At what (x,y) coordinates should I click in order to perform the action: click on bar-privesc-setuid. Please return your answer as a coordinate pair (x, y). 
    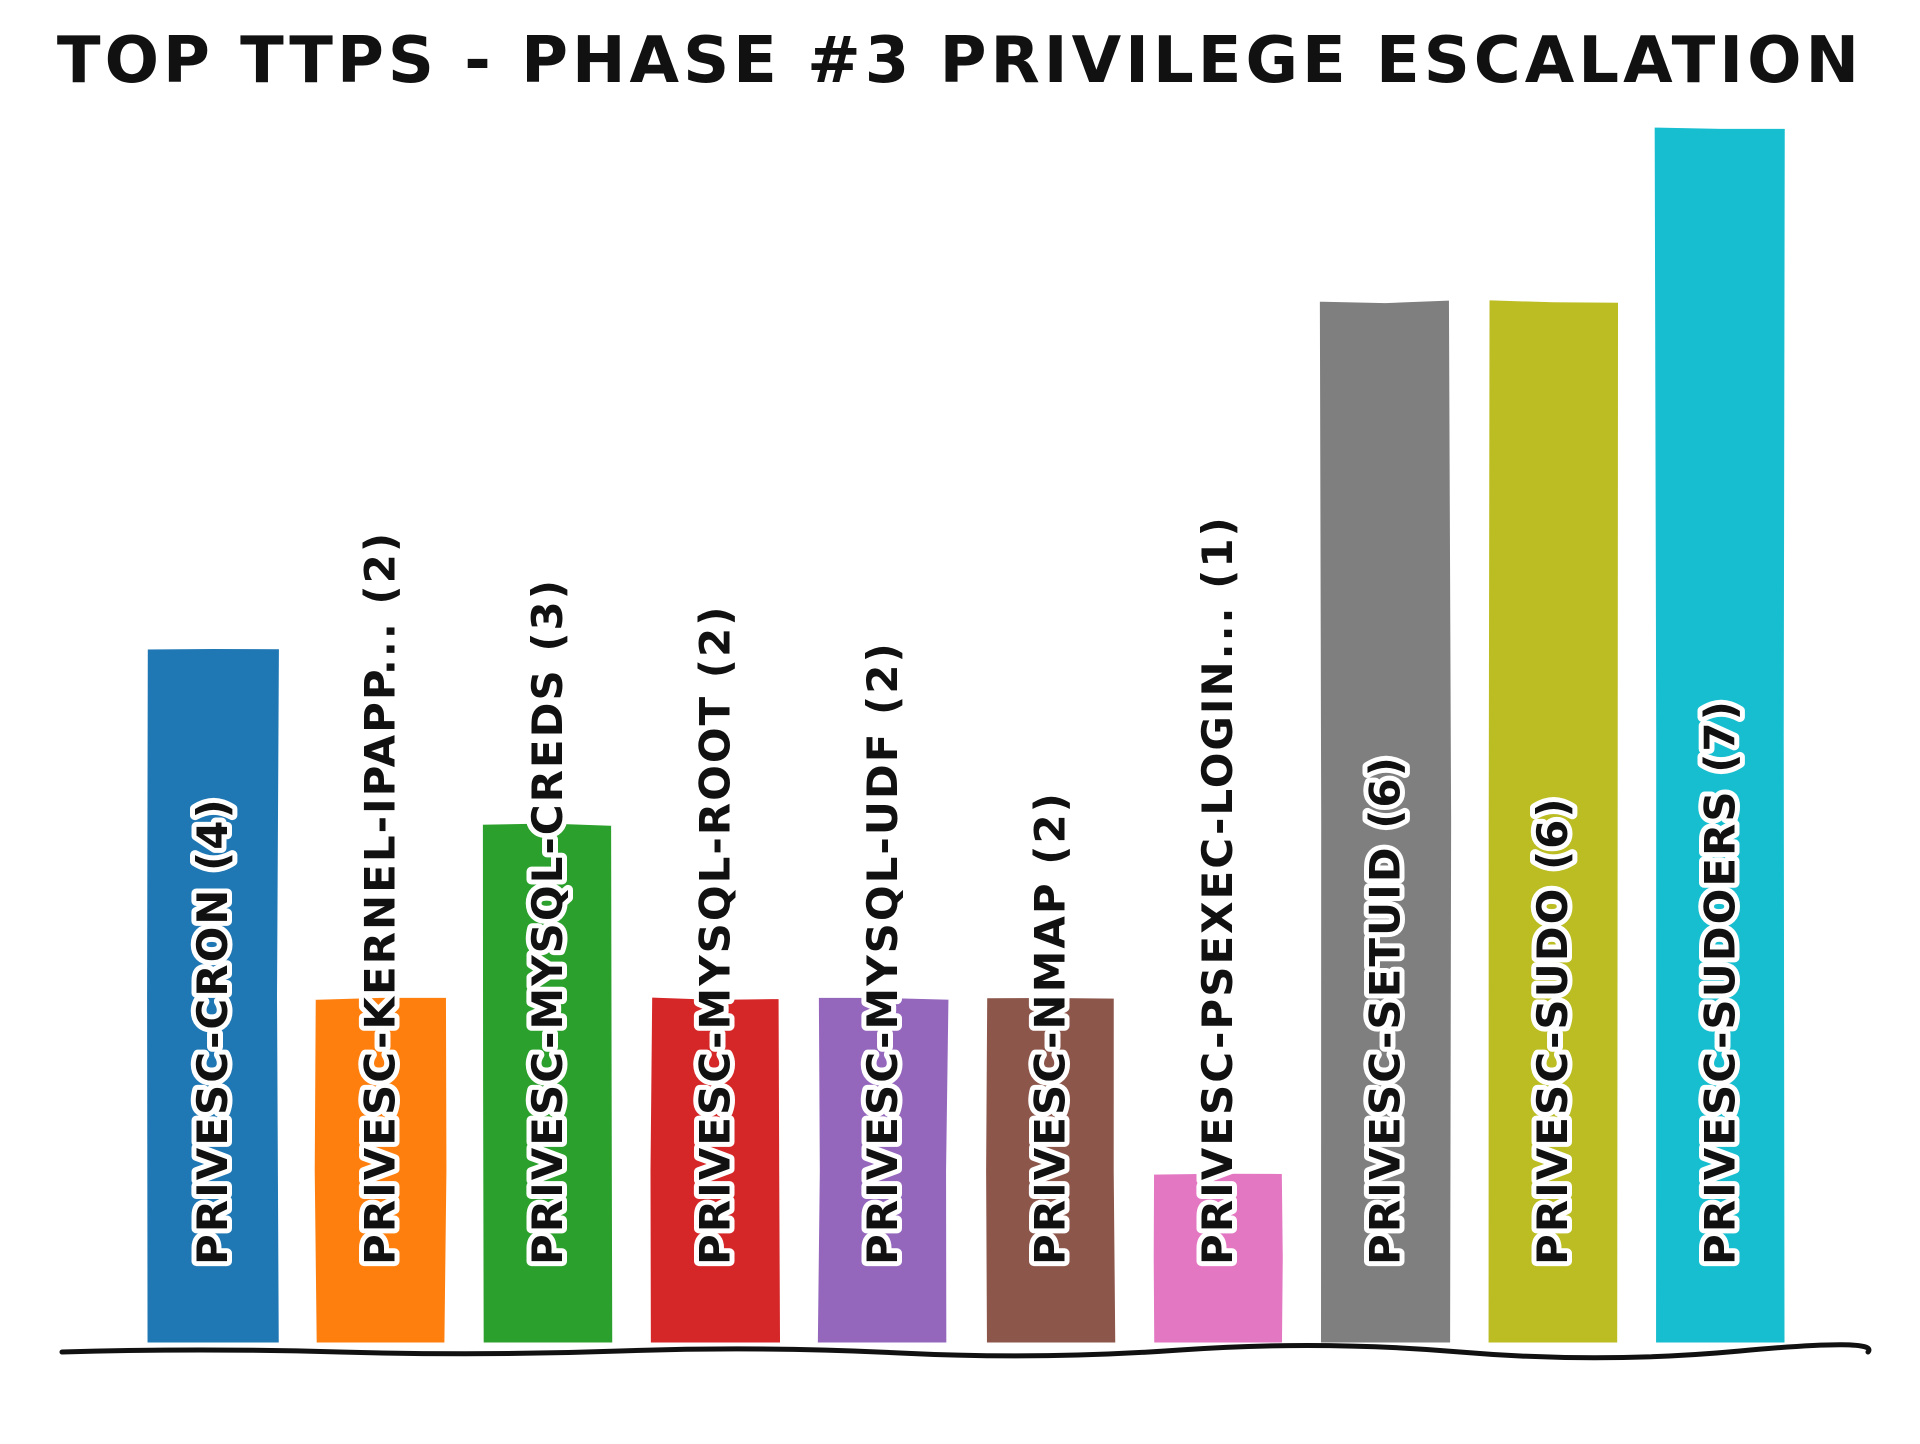
    Looking at the image, I should click on (1385, 821).